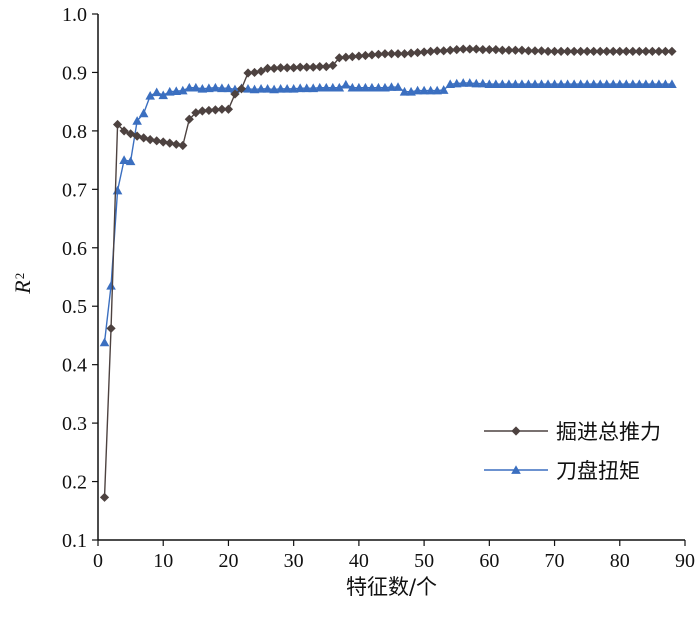  What do you see at coordinates (562, 471) in the screenshot?
I see `legend-entry: 刀盘扭矩` at bounding box center [562, 471].